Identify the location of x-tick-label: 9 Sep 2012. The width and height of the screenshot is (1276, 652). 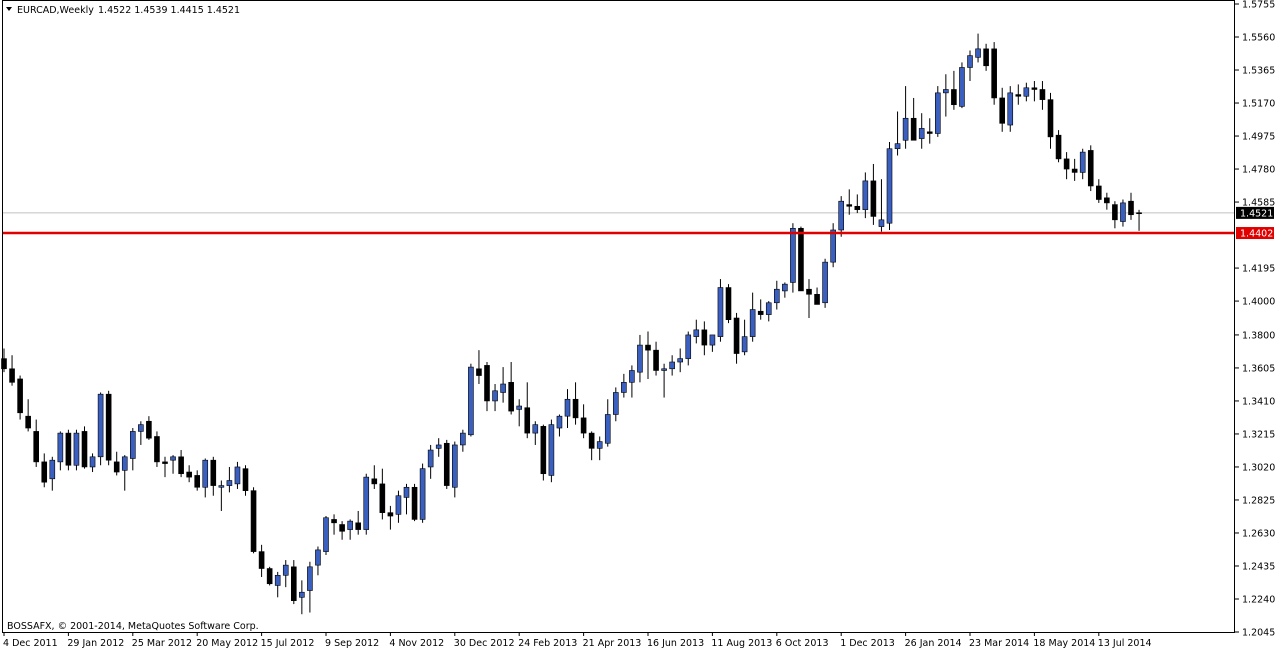
(352, 643).